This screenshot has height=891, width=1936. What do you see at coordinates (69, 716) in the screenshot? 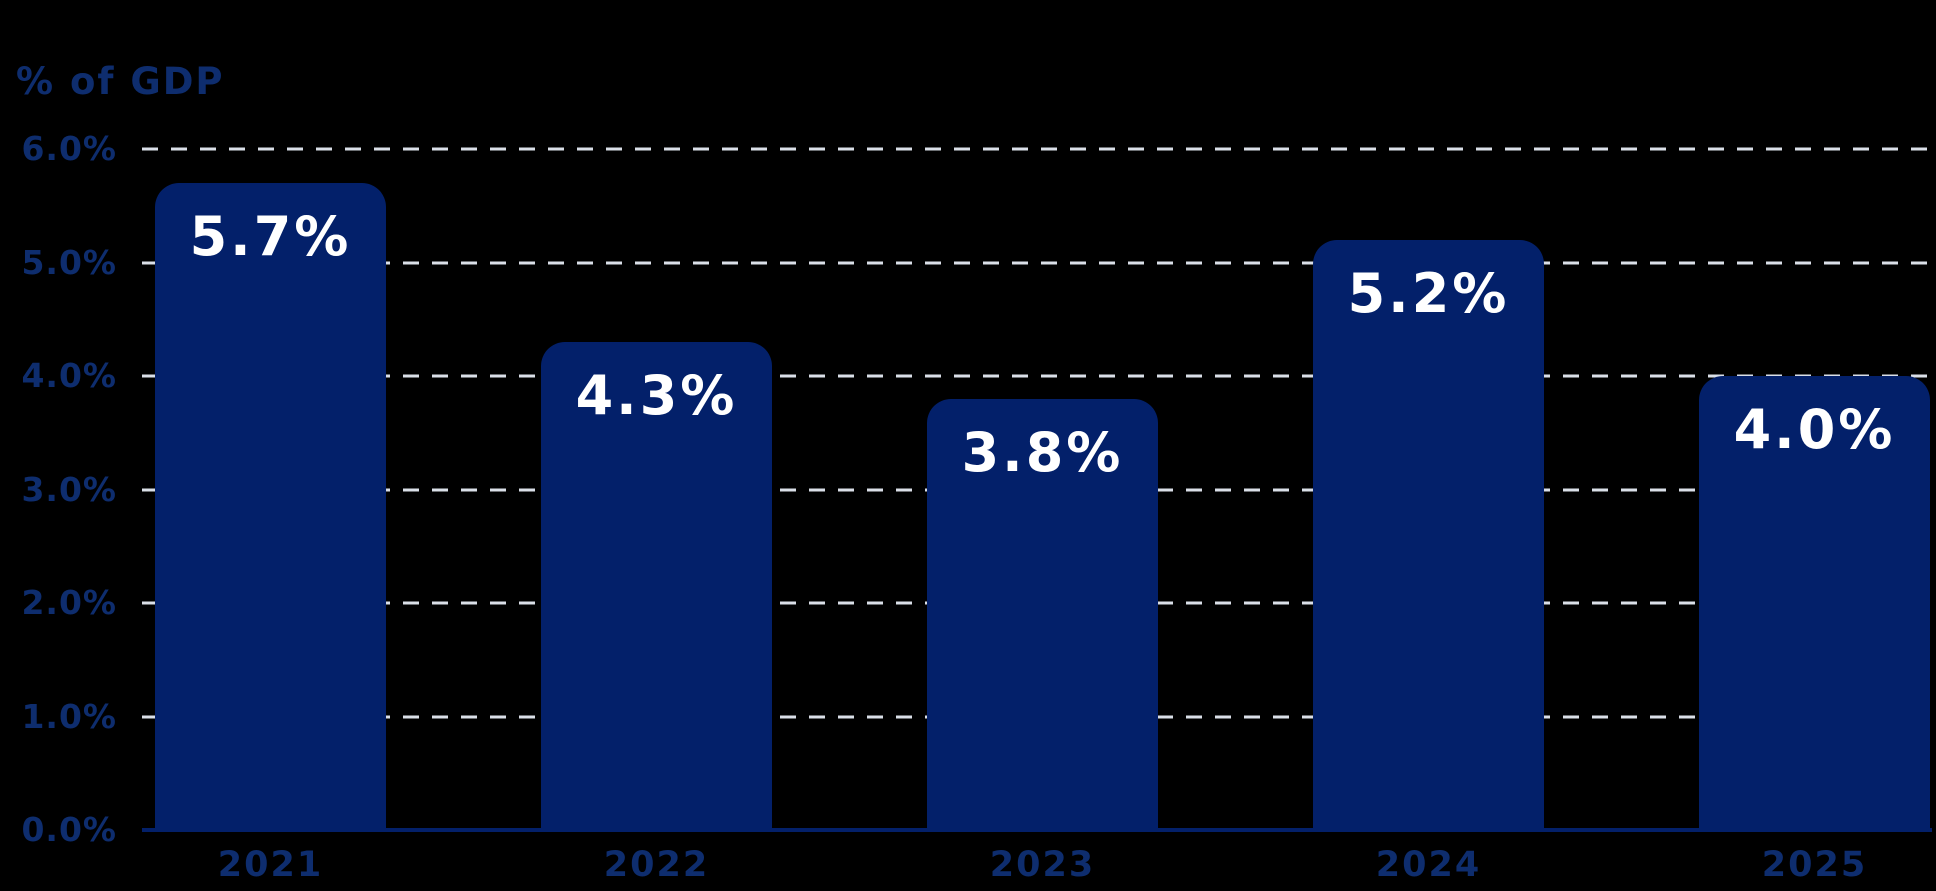
I see `y-axis-tick-label: 1.0%` at bounding box center [69, 716].